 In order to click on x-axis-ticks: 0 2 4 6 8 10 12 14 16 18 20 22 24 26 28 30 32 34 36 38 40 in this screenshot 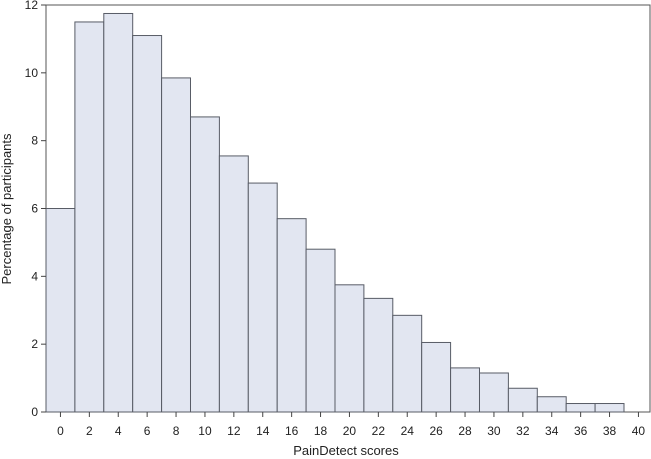, I will do `click(351, 425)`.